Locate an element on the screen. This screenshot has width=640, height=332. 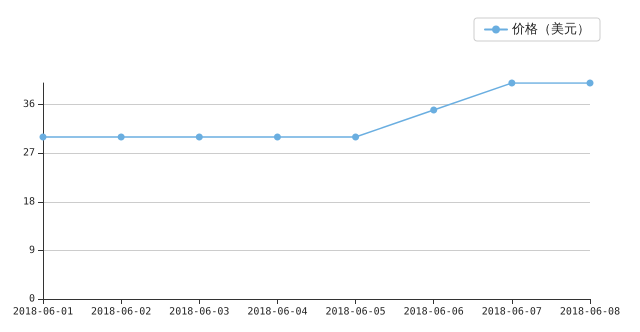
x-tick-label: 2018-06-08 is located at coordinates (590, 312).